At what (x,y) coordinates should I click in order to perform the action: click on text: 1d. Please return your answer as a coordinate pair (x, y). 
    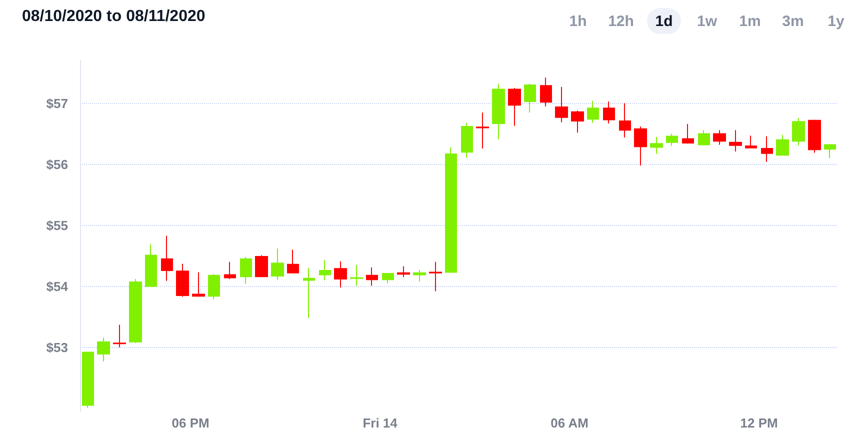
    Looking at the image, I should click on (664, 21).